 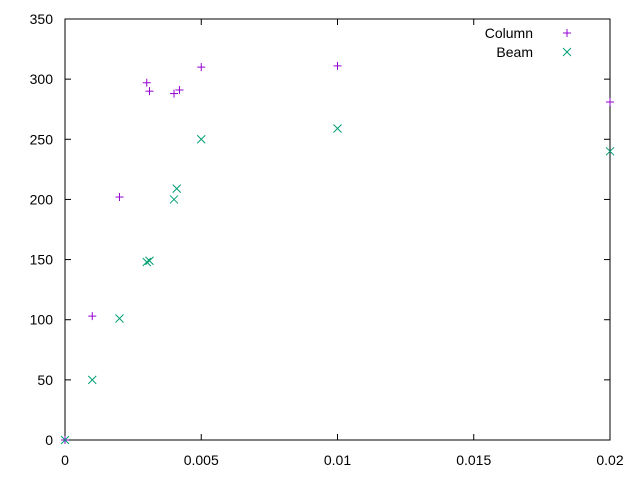 What do you see at coordinates (509, 33) in the screenshot?
I see `legend-label: Column` at bounding box center [509, 33].